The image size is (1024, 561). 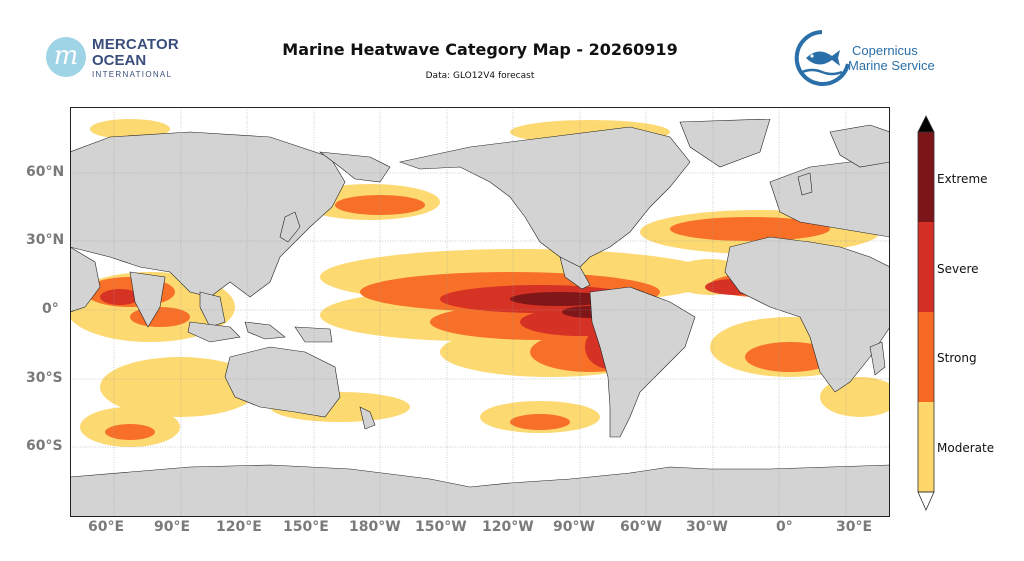 What do you see at coordinates (926, 177) in the screenshot?
I see `colorbar-extreme` at bounding box center [926, 177].